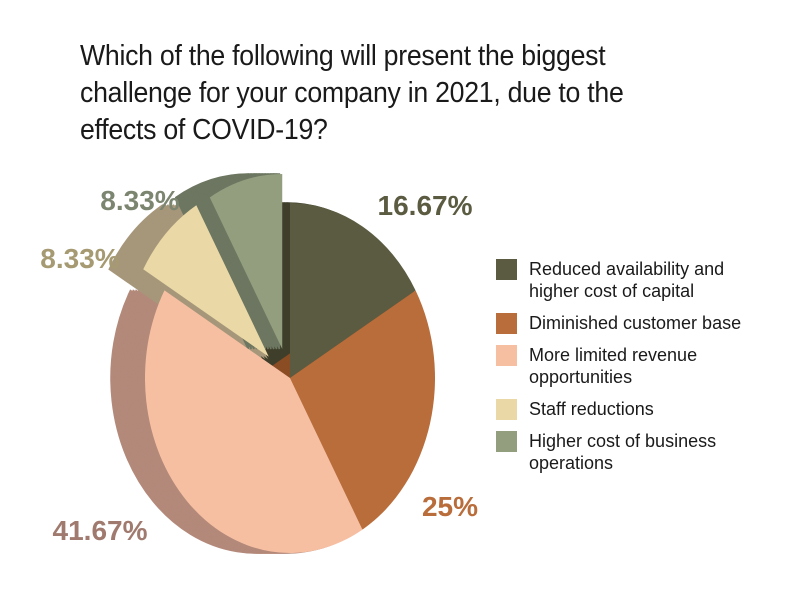  I want to click on legend-item-higher-cost-of-business-operations: Higher cost of business operations, so click(641, 452).